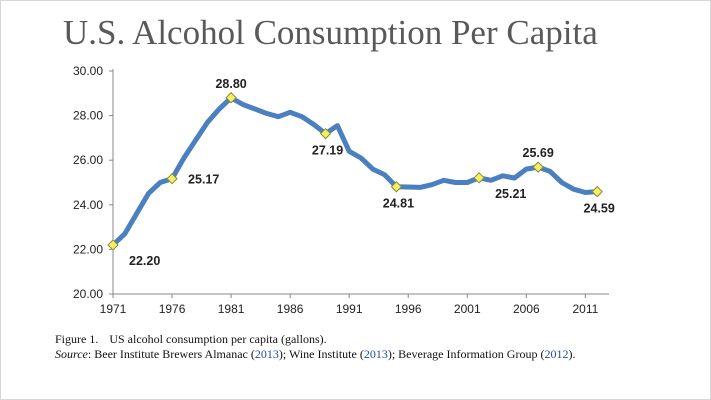 This screenshot has width=711, height=400. Describe the element at coordinates (283, 353) in the screenshot. I see `source-1-end: );` at that location.